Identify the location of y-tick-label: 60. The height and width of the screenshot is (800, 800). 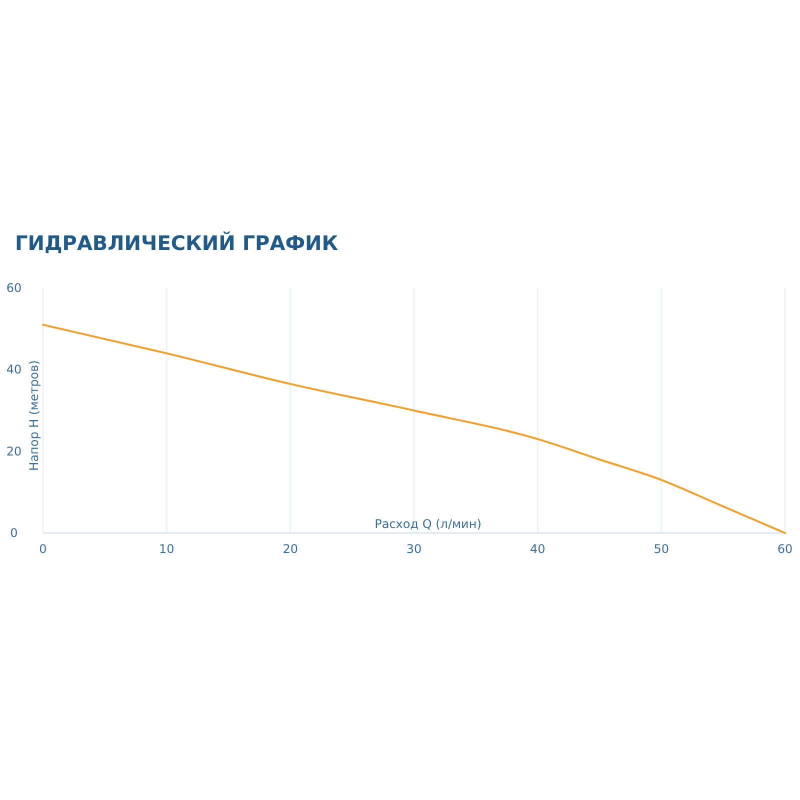
(14, 288).